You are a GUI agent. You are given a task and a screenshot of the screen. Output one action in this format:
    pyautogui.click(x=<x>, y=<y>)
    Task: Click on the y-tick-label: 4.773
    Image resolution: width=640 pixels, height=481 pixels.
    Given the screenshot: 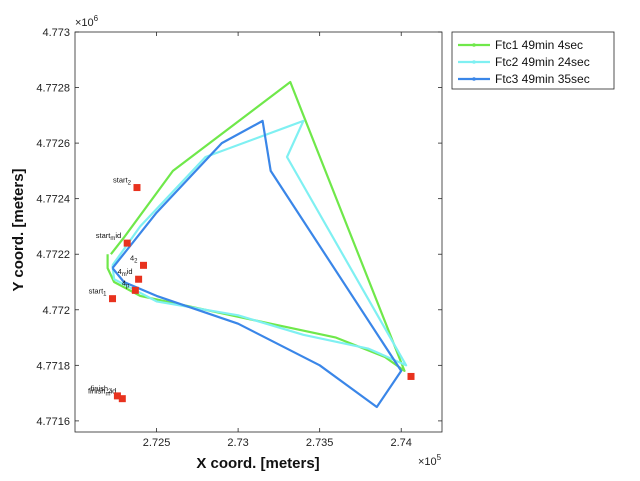 What is the action you would take?
    pyautogui.click(x=56, y=33)
    